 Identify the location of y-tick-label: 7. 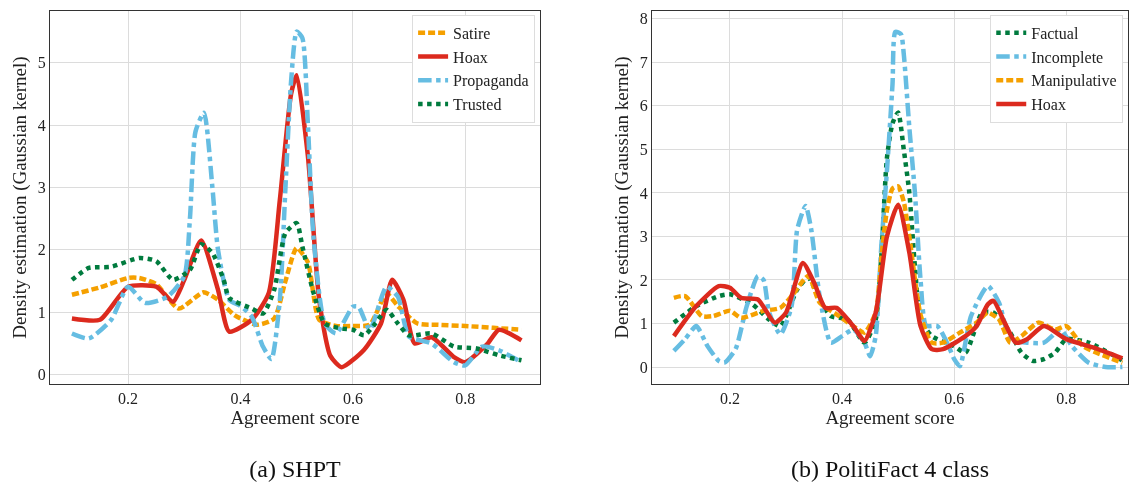
(643, 62).